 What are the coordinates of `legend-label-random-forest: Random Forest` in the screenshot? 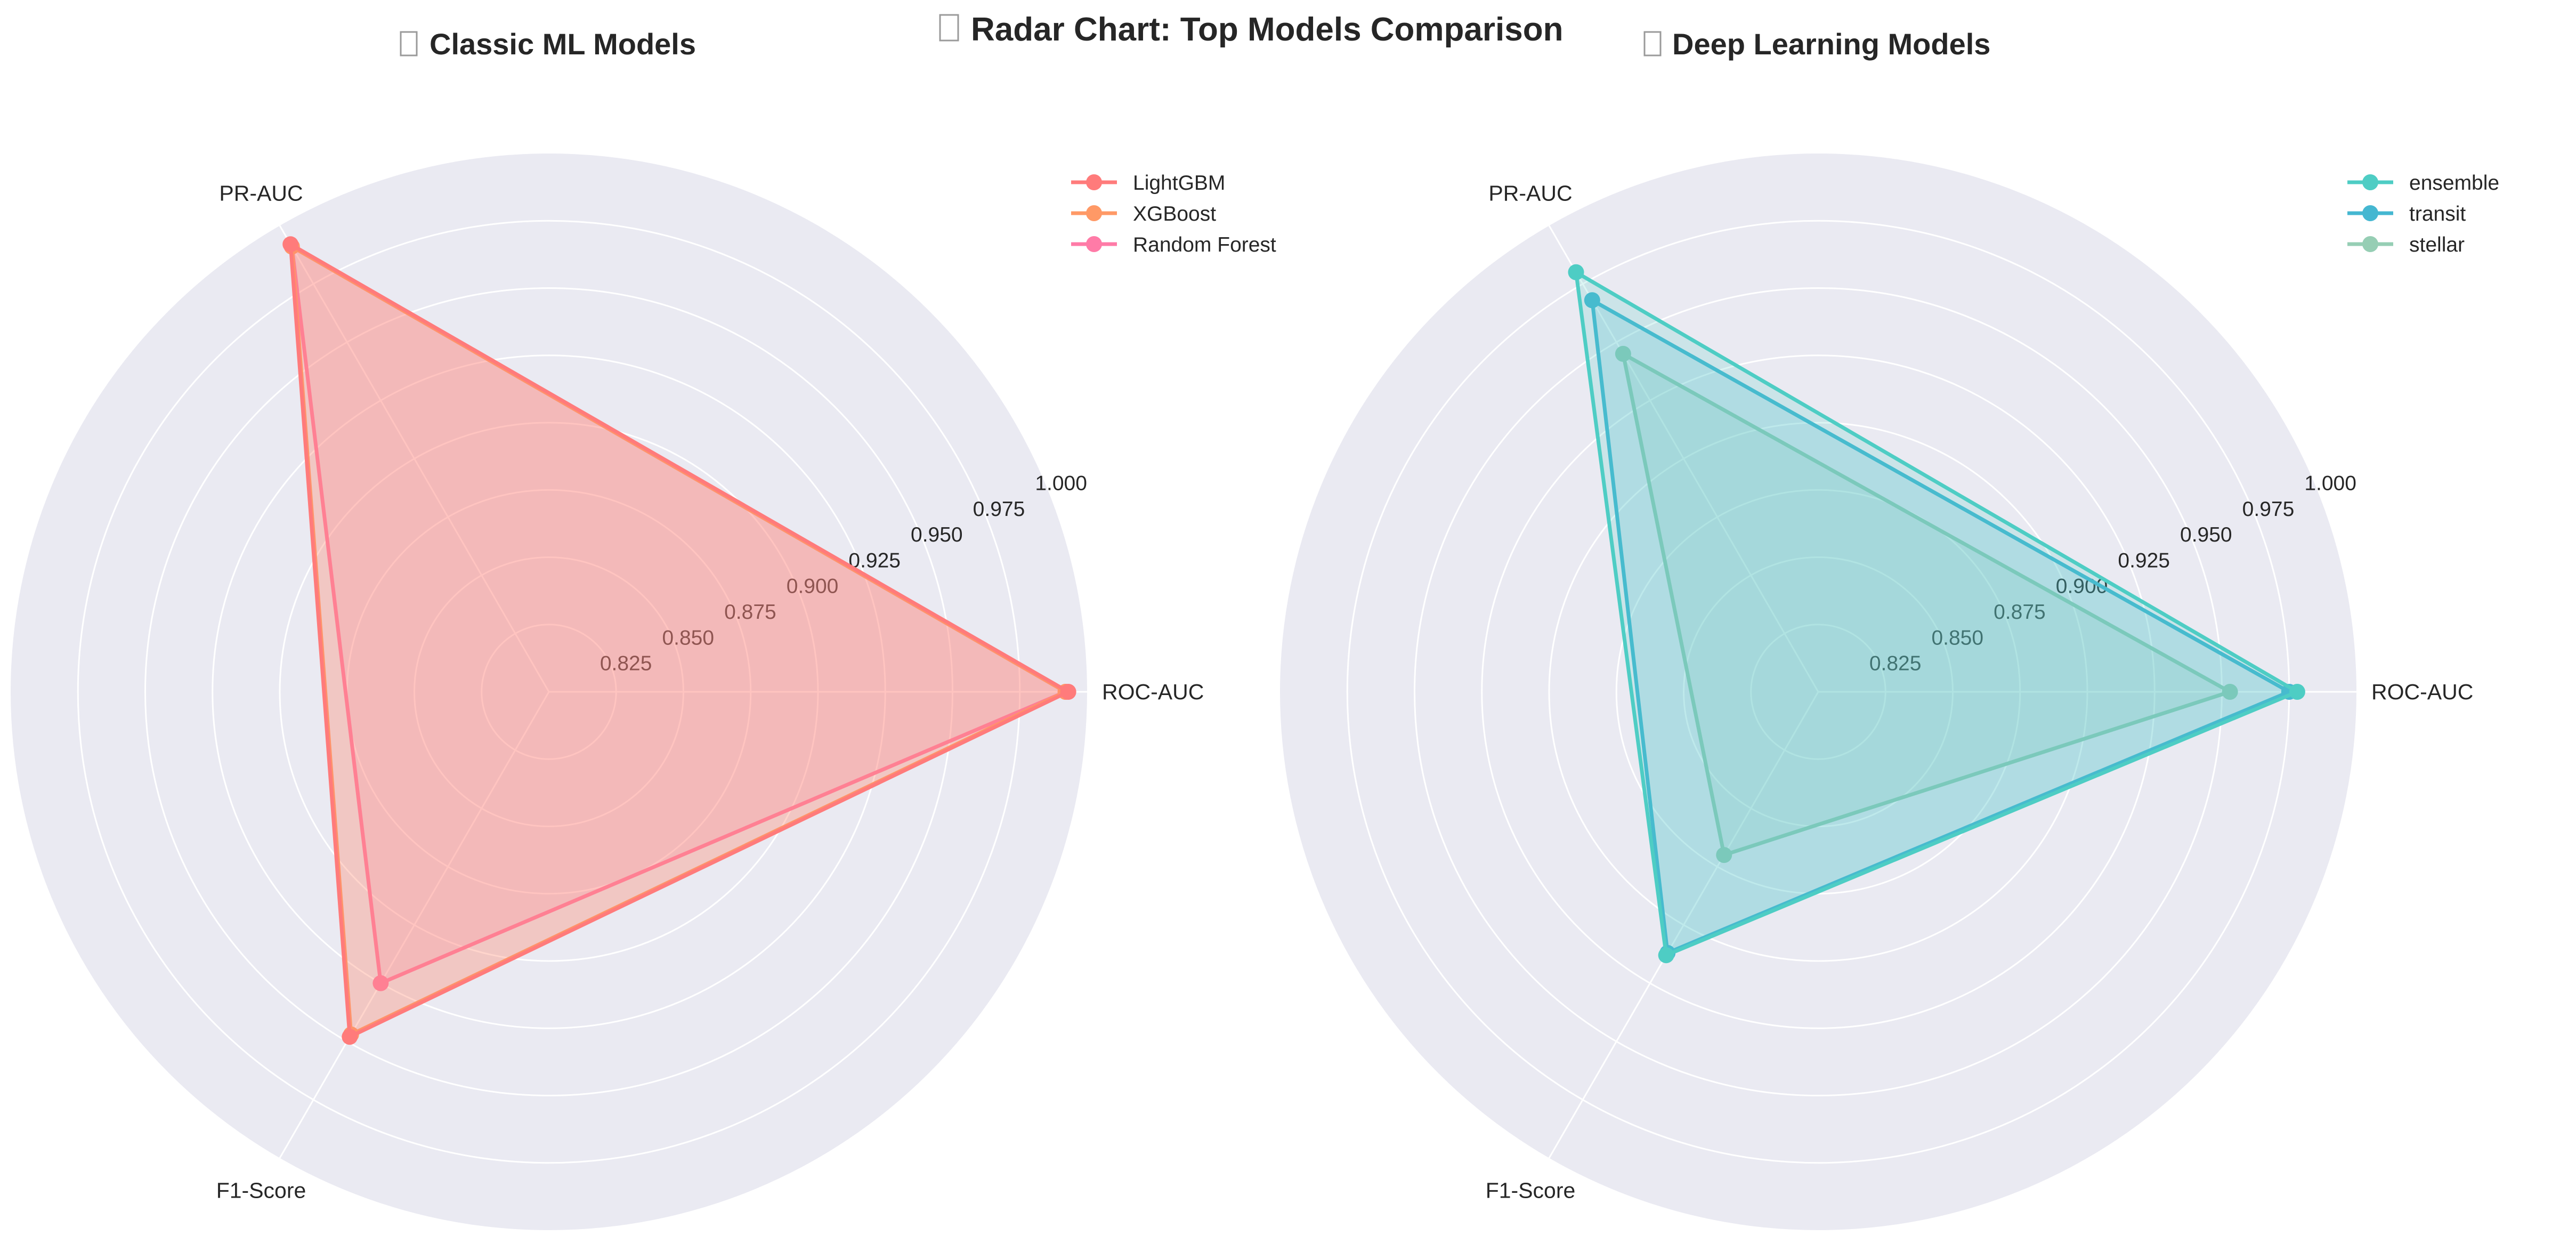 It's located at (1204, 244).